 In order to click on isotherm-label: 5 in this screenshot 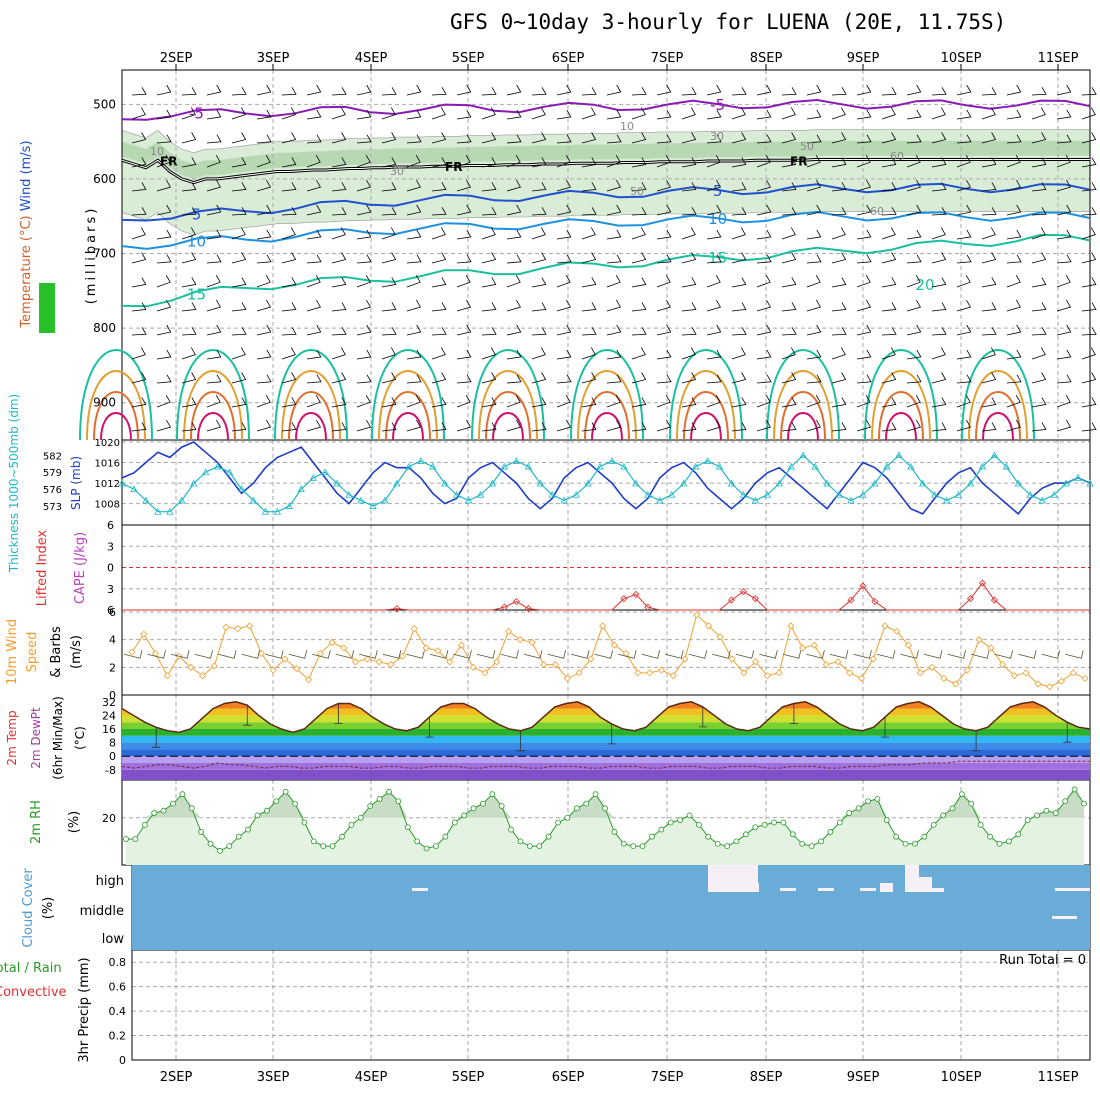, I will do `click(197, 215)`.